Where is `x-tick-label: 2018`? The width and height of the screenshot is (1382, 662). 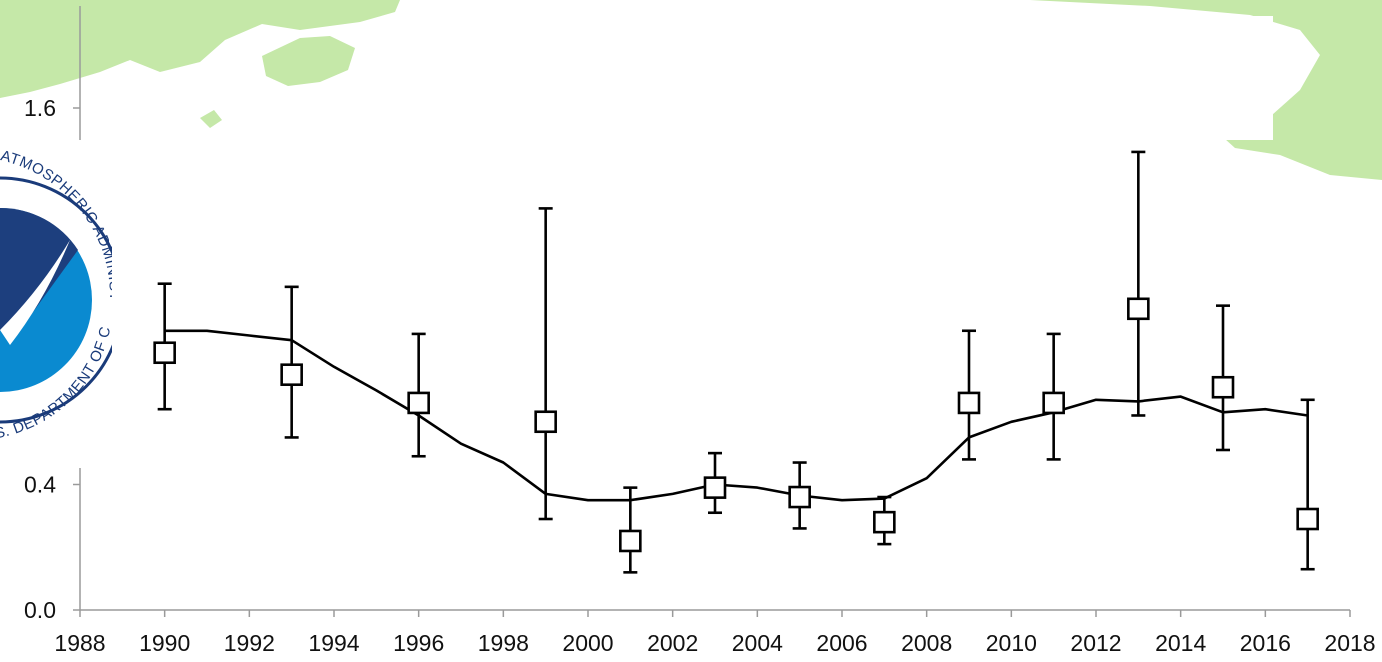 x-tick-label: 2018 is located at coordinates (1349, 643).